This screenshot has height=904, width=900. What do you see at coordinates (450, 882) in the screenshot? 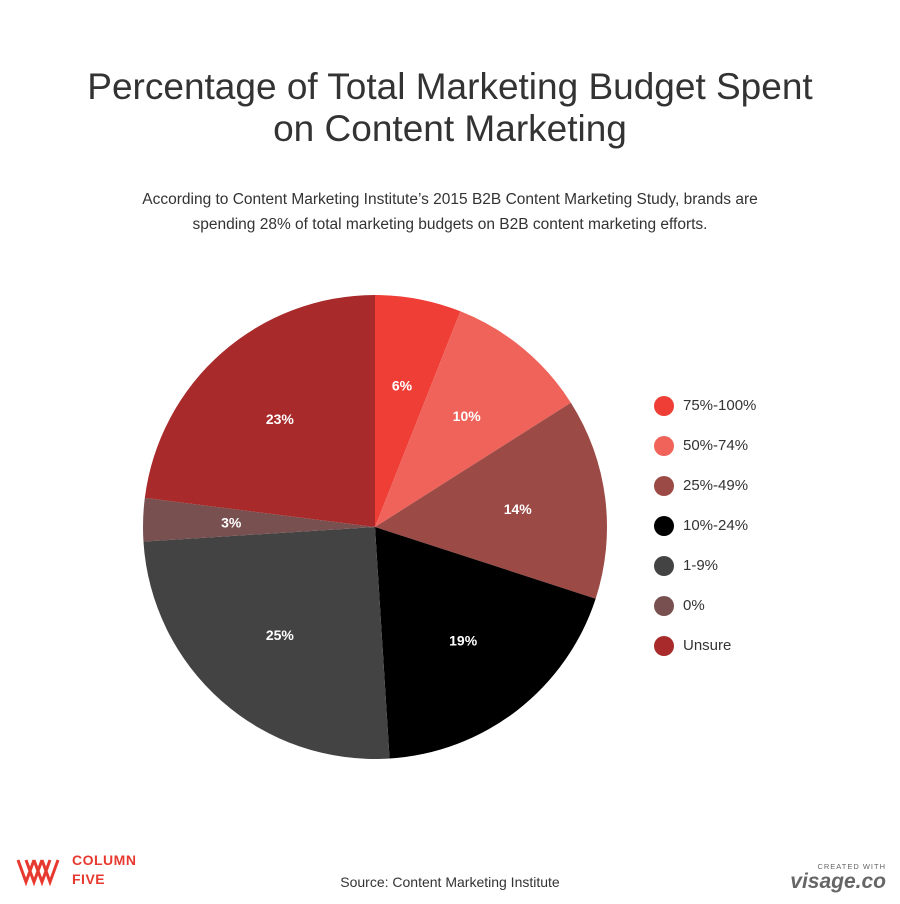
I see `source-note: Source: Content Marketing Institute` at bounding box center [450, 882].